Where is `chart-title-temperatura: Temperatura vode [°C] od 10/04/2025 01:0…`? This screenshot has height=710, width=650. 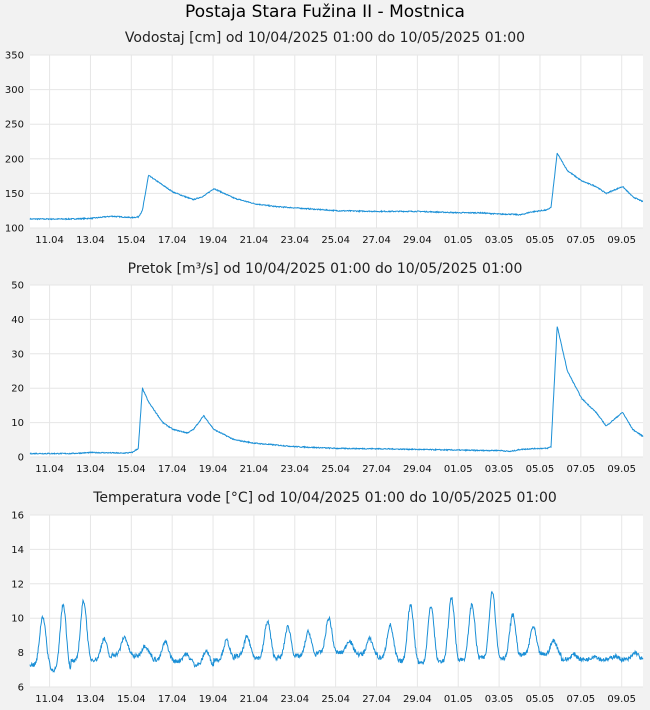 chart-title-temperatura: Temperatura vode [°C] od 10/04/2025 01:0… is located at coordinates (325, 498).